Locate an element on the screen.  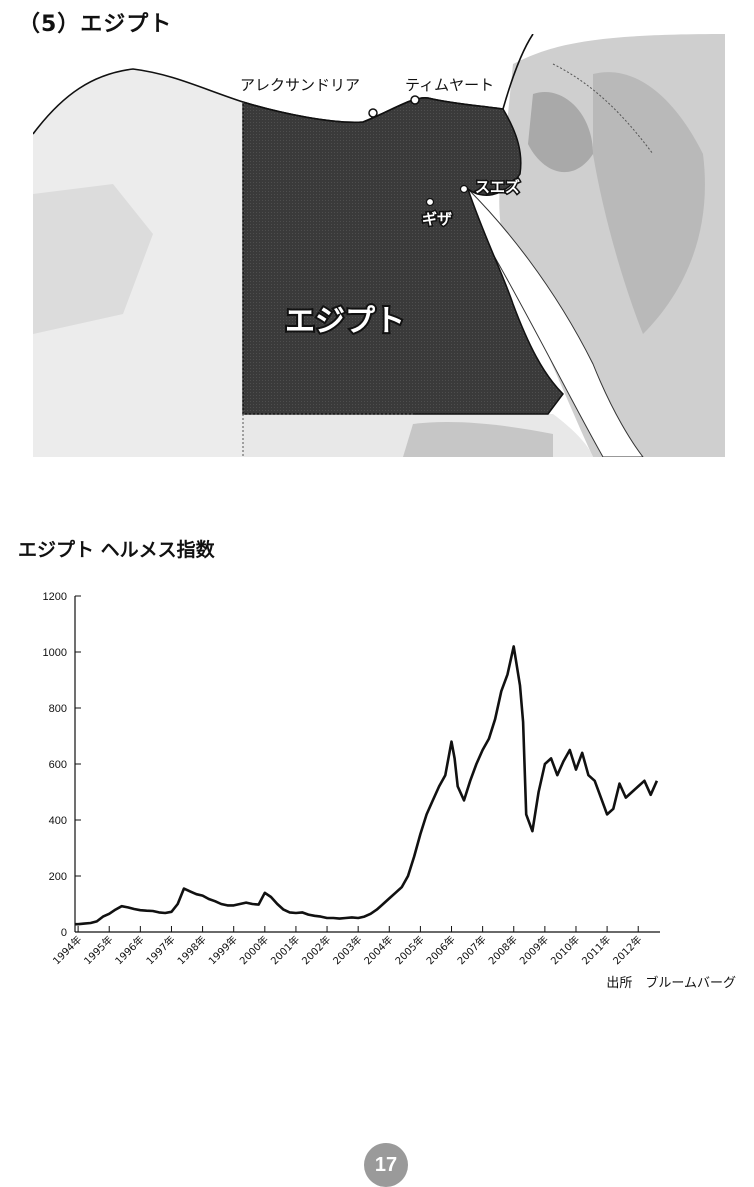
x-tick-label: 2008年 is located at coordinates (503, 950).